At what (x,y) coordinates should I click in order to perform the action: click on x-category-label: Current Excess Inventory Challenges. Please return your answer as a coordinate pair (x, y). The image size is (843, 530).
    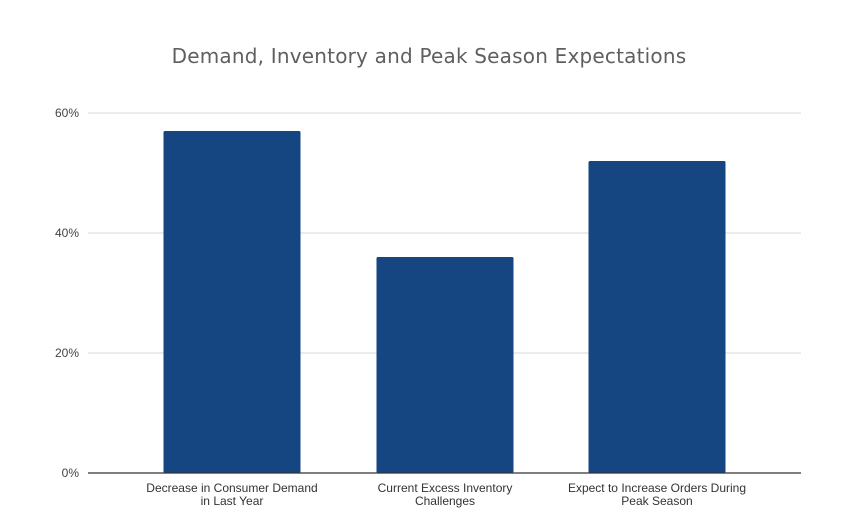
    Looking at the image, I should click on (445, 494).